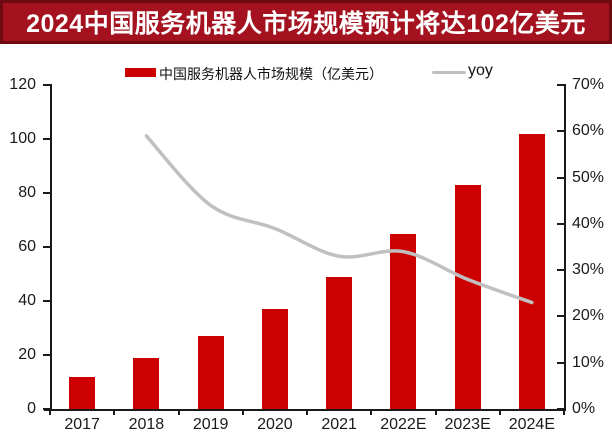  Describe the element at coordinates (588, 177) in the screenshot. I see `right-axis-tick-label: 50%` at that location.